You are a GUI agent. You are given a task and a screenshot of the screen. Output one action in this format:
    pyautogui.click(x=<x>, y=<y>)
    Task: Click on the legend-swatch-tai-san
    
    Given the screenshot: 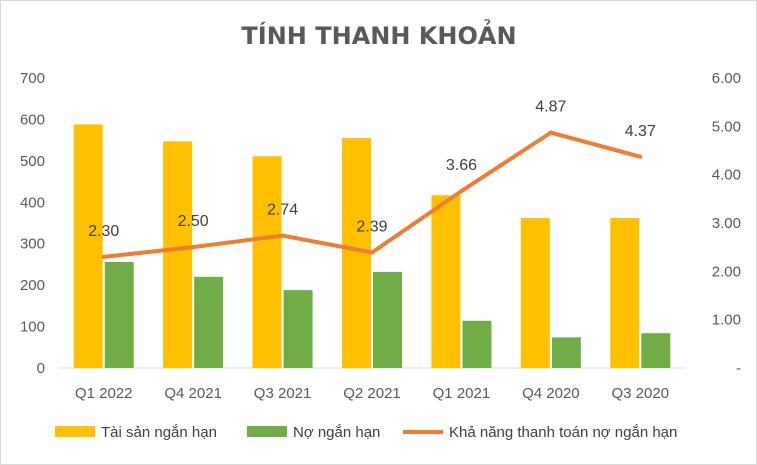 What is the action you would take?
    pyautogui.click(x=75, y=431)
    